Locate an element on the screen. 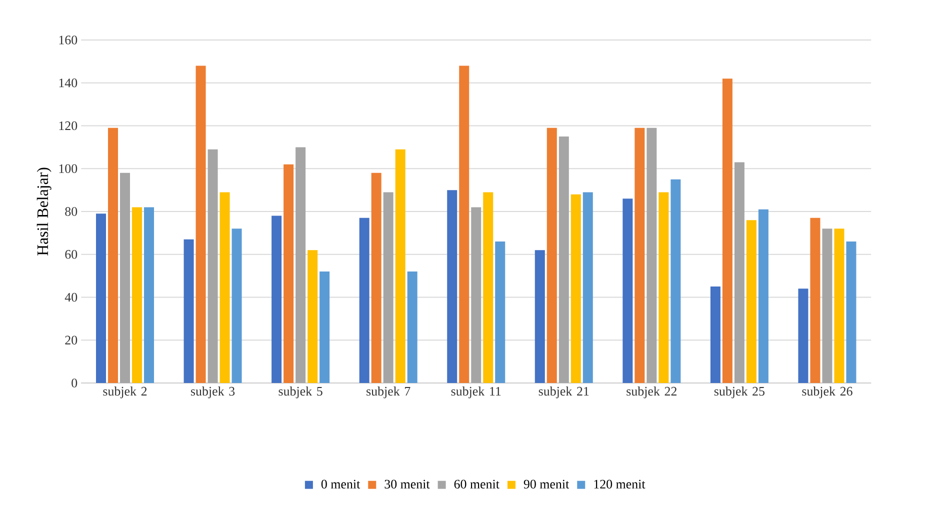 This screenshot has height=521, width=944. y-tick-label: 160 is located at coordinates (68, 40).